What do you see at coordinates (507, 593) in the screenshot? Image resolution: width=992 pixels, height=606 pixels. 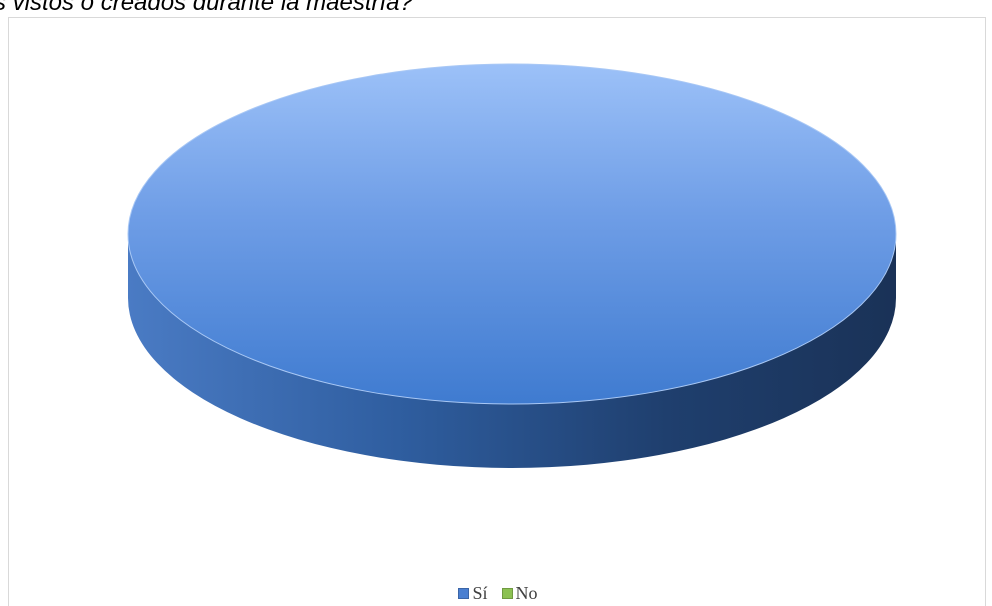 I see `legend-swatch-no` at bounding box center [507, 593].